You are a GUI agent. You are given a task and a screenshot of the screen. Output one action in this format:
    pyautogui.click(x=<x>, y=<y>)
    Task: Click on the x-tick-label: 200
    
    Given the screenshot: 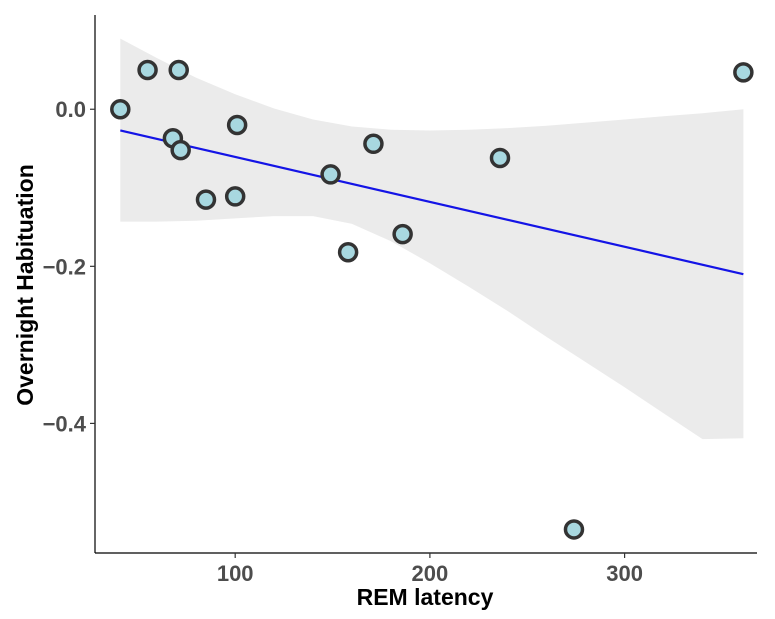 What is the action you would take?
    pyautogui.click(x=430, y=573)
    